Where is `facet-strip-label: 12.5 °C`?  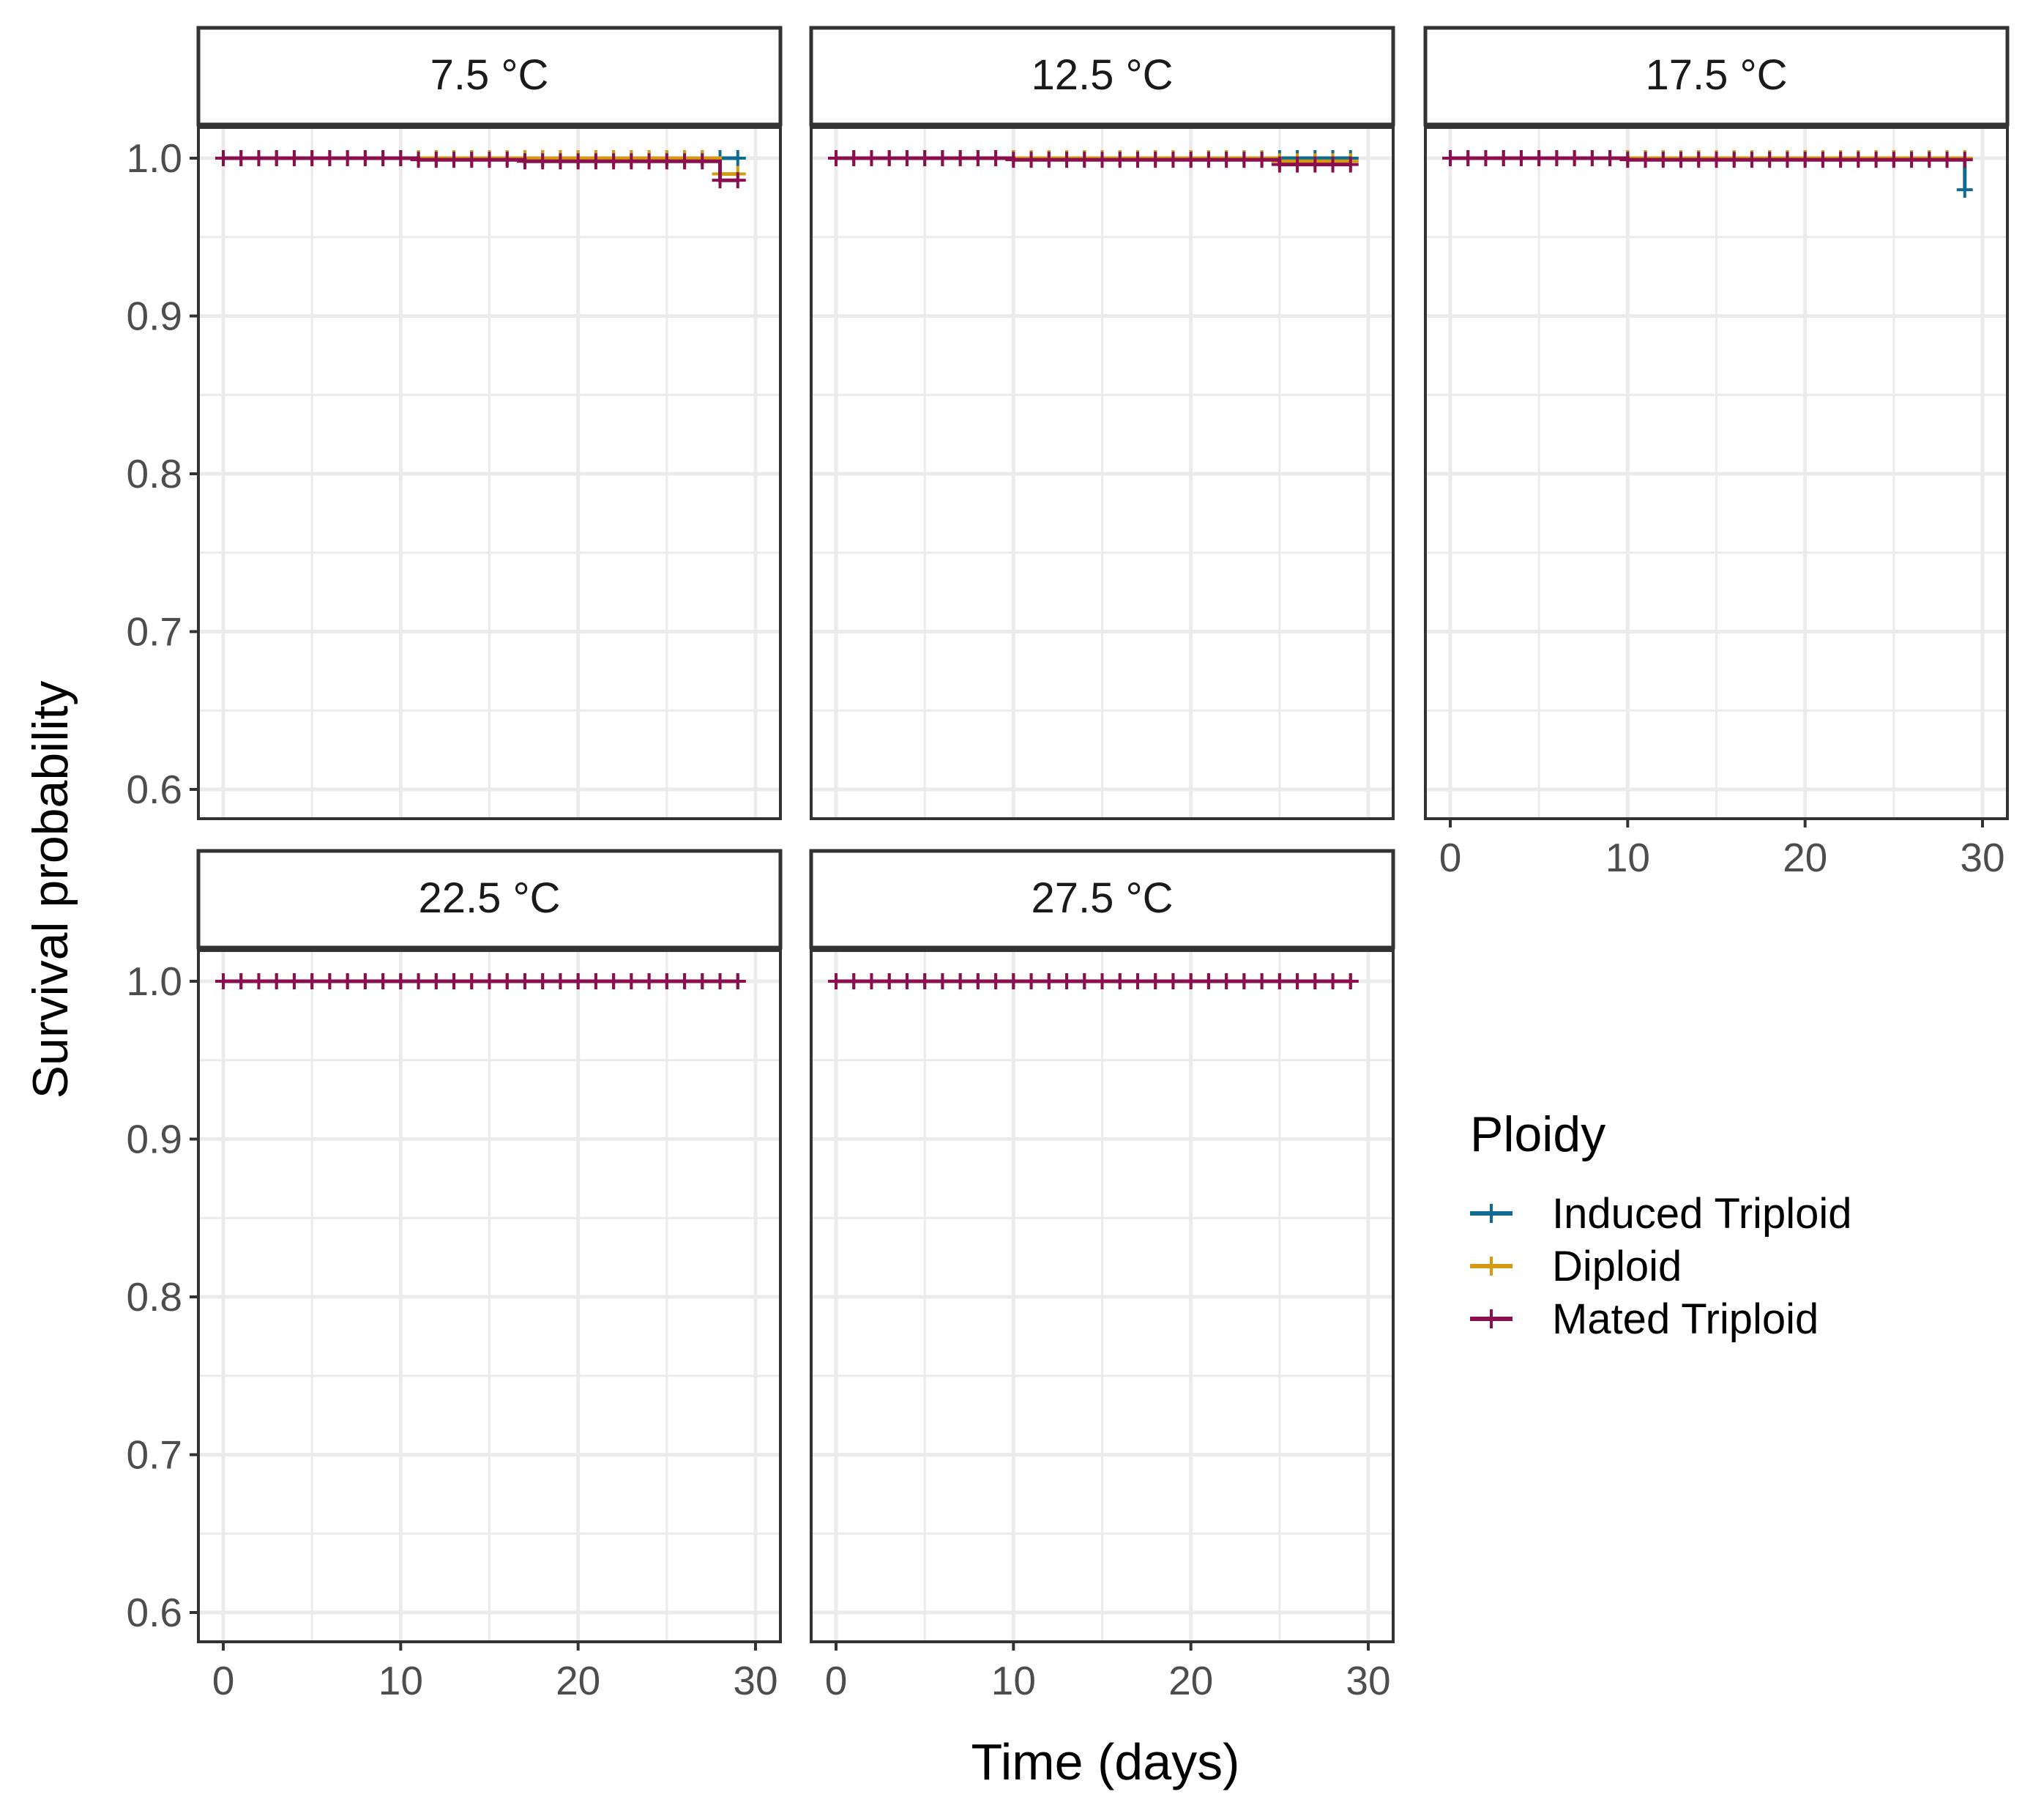 facet-strip-label: 12.5 °C is located at coordinates (1102, 75).